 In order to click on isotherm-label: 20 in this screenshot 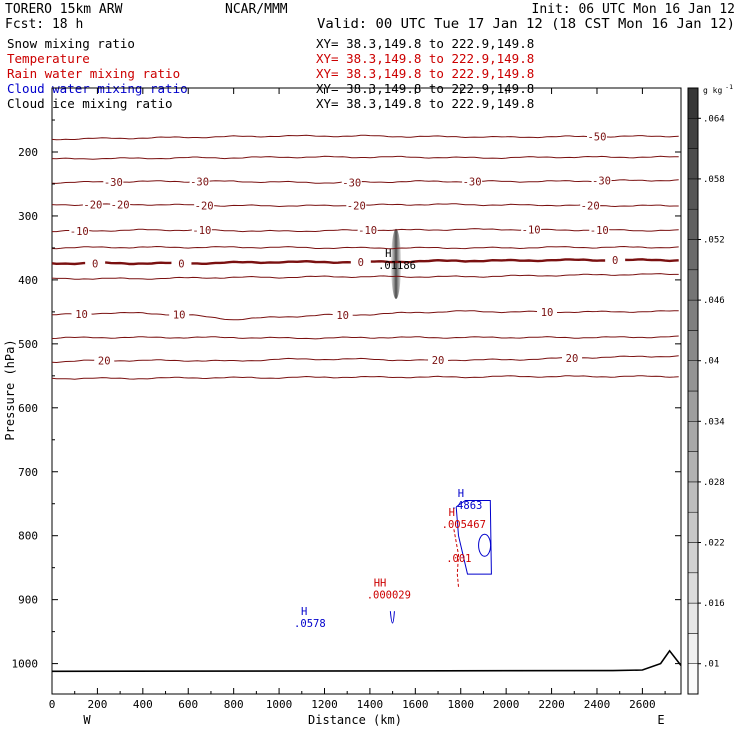, I will do `click(438, 361)`.